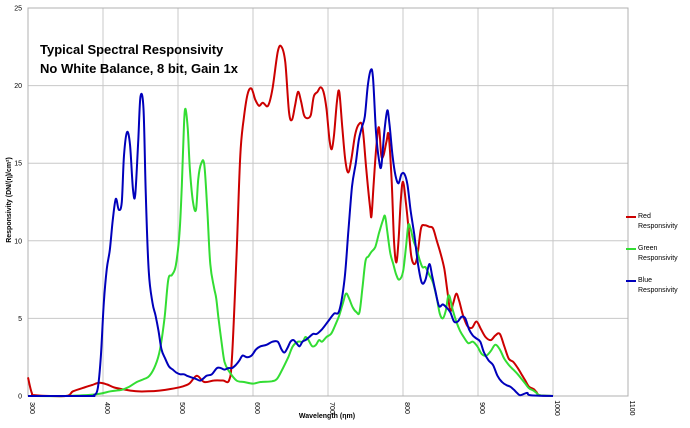 The height and width of the screenshot is (428, 690). What do you see at coordinates (658, 221) in the screenshot?
I see `legend-label-red: Red Responsivity` at bounding box center [658, 221].